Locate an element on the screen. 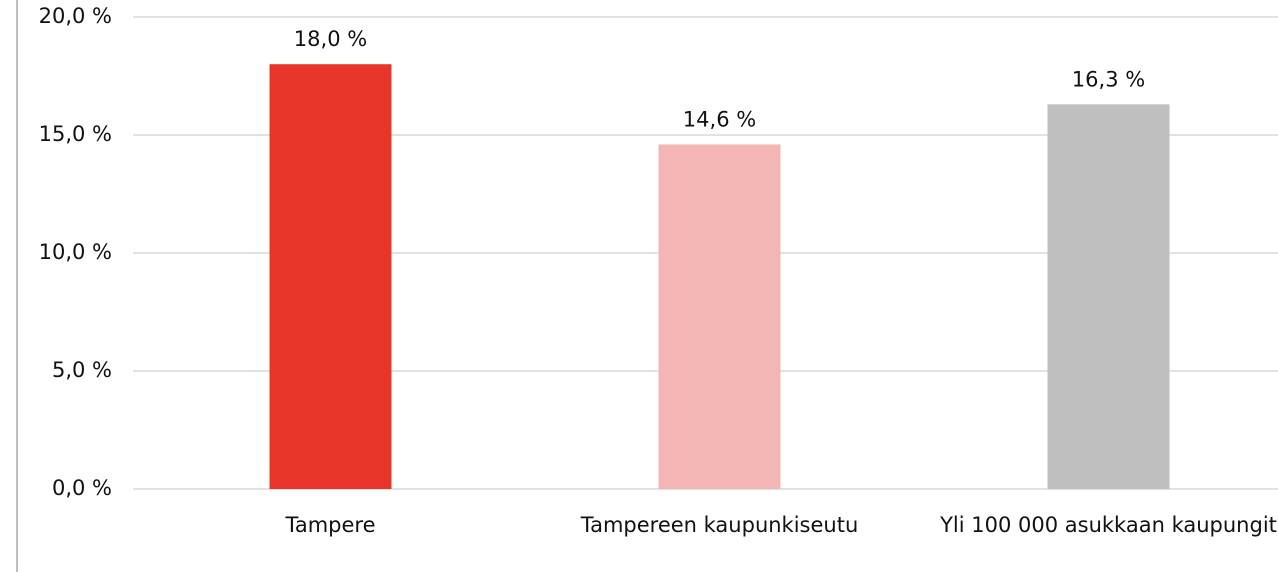  data-label: 16,3 % is located at coordinates (1108, 79).